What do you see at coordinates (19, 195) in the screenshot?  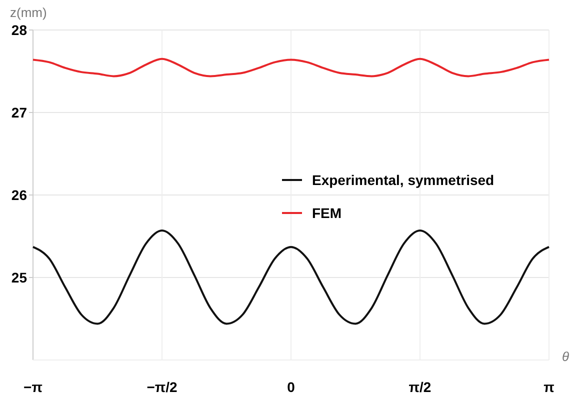 I see `y-tick-label: 26` at bounding box center [19, 195].